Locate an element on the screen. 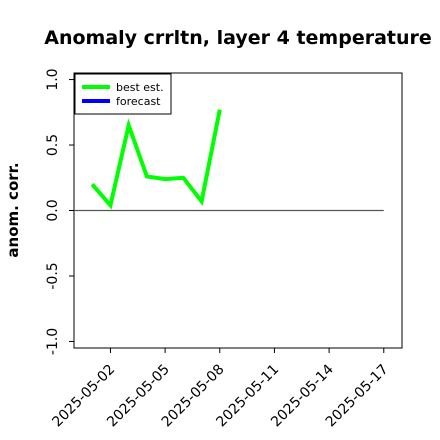 This screenshot has height=440, width=440. chart-title: Anomaly crrltn, layer 4 temperature is located at coordinates (238, 38).